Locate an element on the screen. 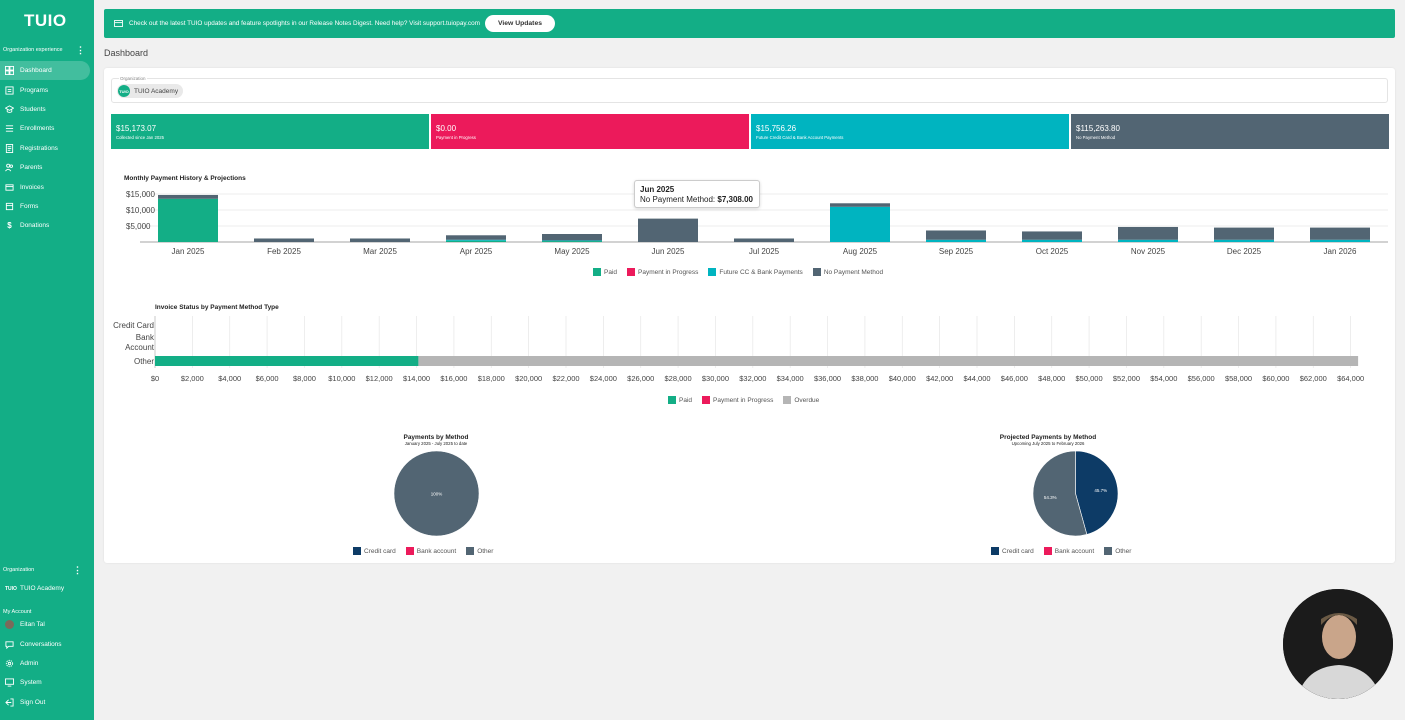  legend-overdue: Overdue is located at coordinates (801, 400).